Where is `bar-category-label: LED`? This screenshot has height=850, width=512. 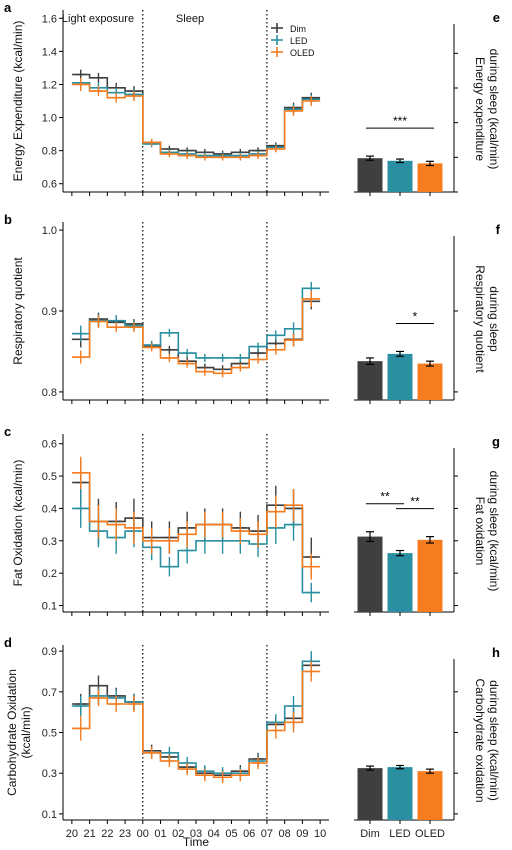 bar-category-label: LED is located at coordinates (399, 834).